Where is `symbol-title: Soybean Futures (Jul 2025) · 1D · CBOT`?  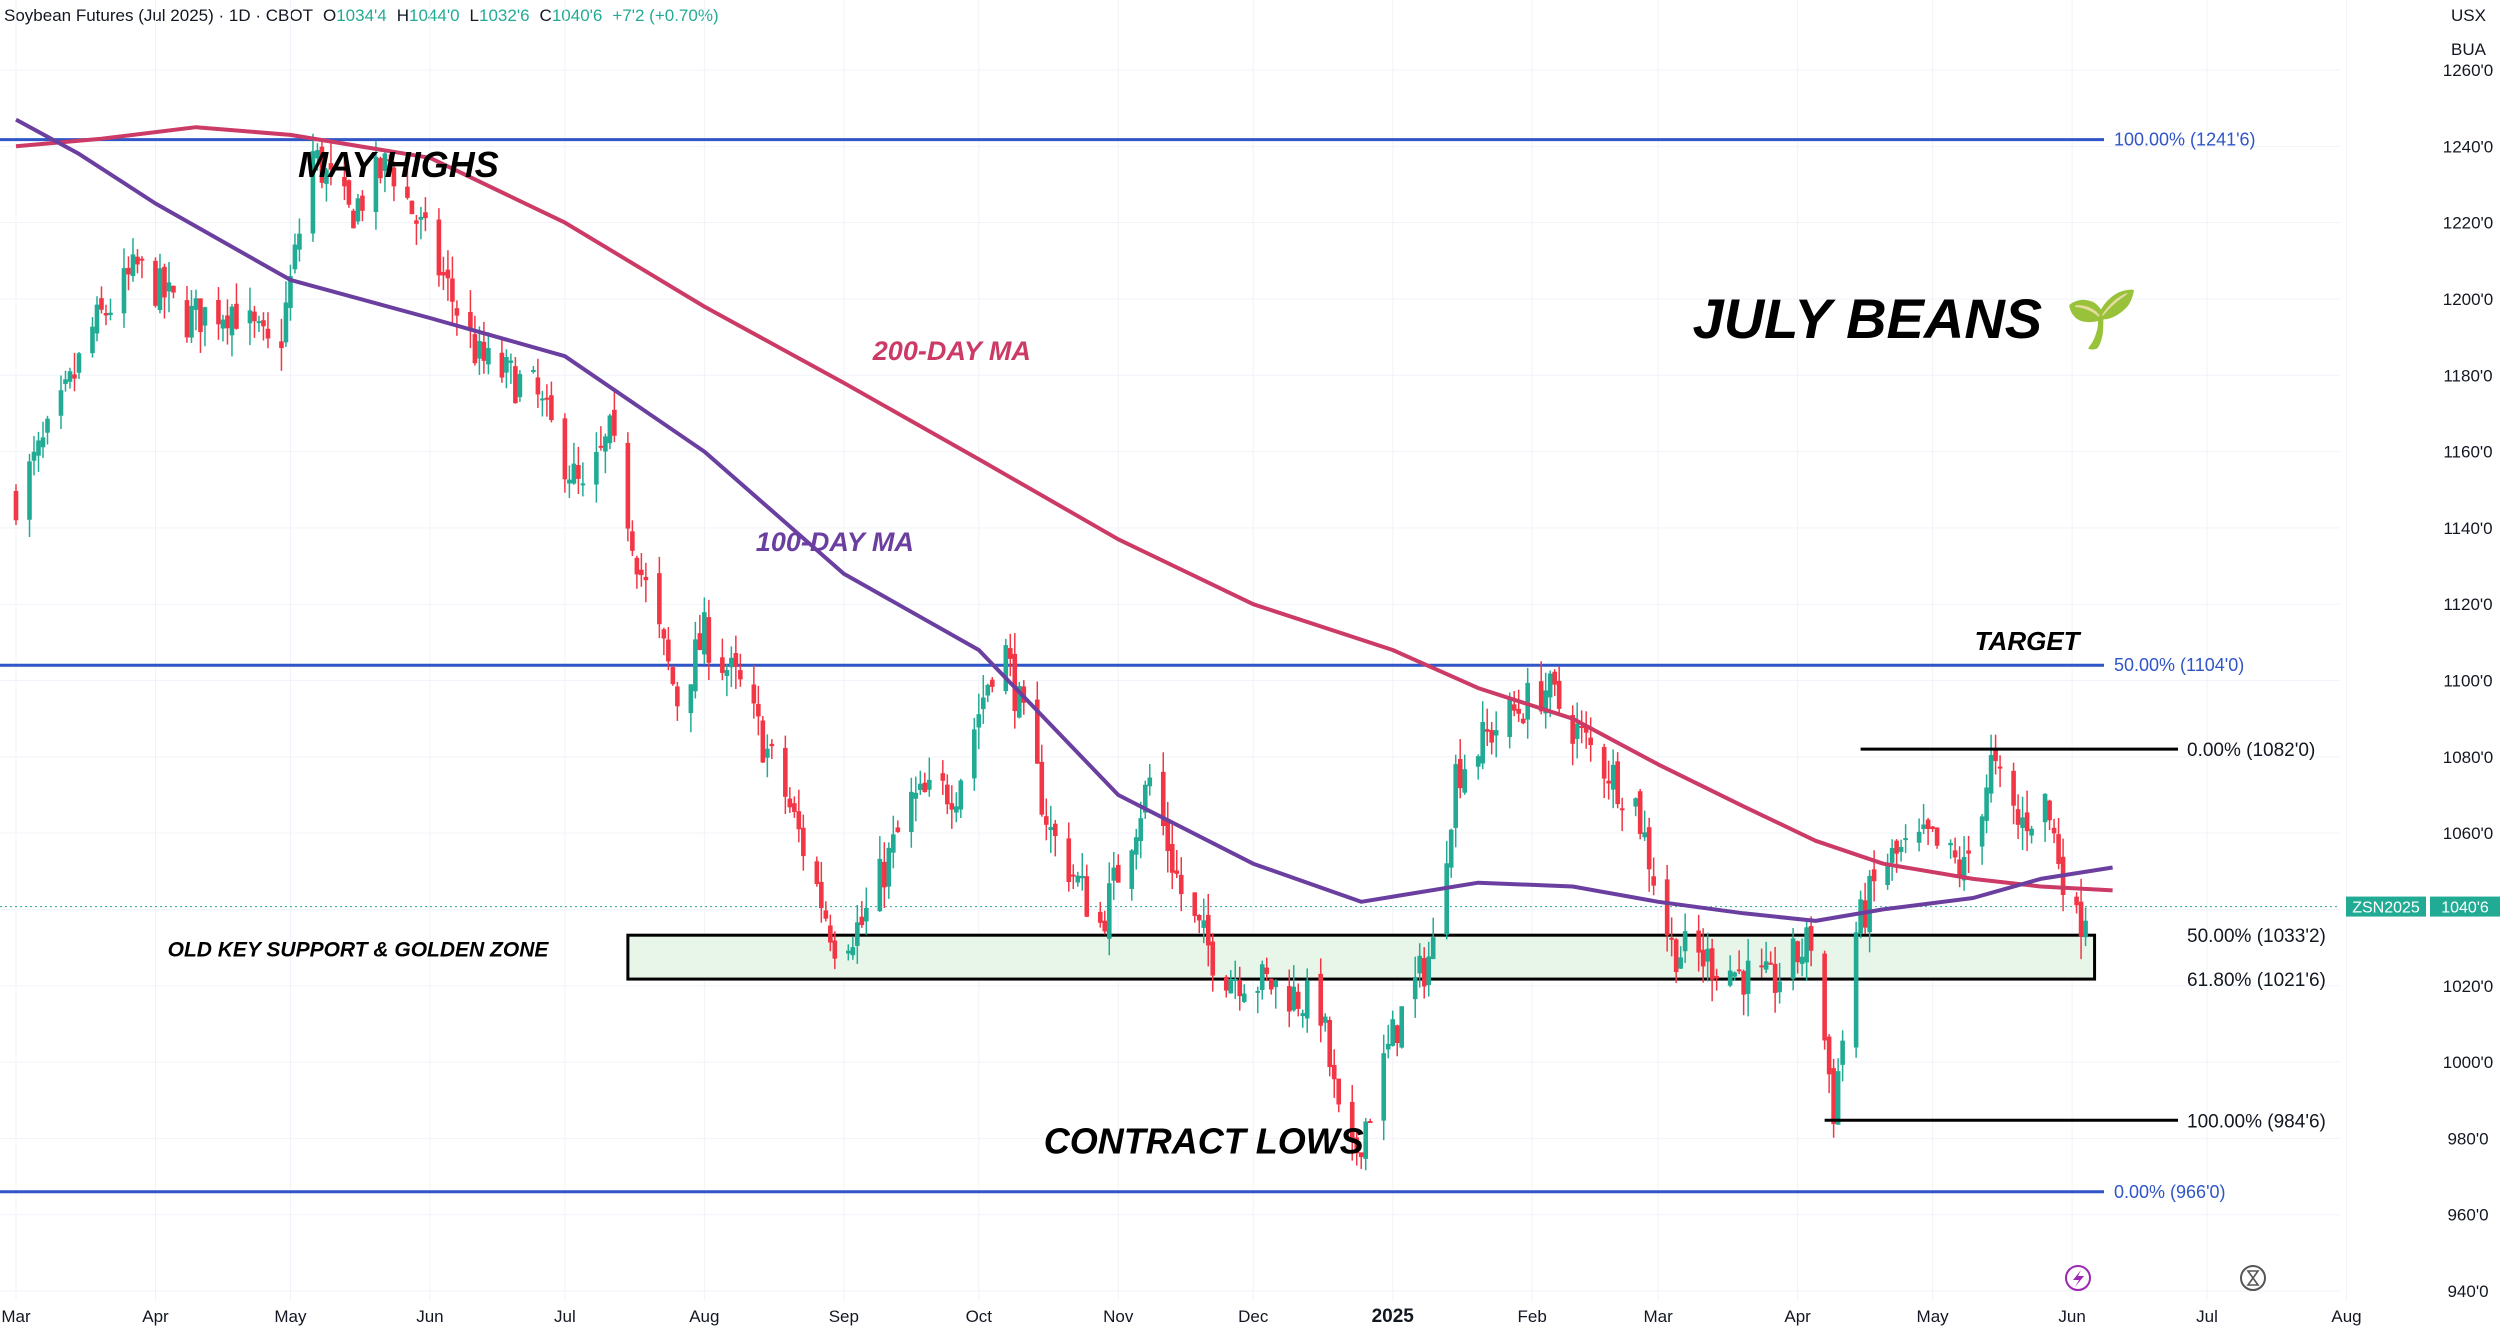 symbol-title: Soybean Futures (Jul 2025) · 1D · CBOT is located at coordinates (158, 15).